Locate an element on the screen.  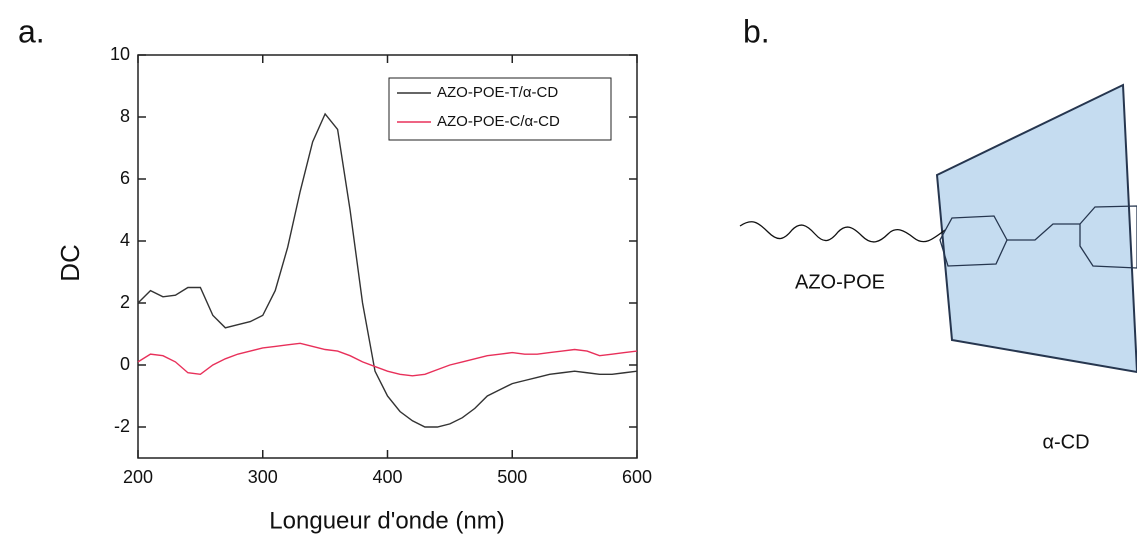
panel-label: b. is located at coordinates (756, 31).